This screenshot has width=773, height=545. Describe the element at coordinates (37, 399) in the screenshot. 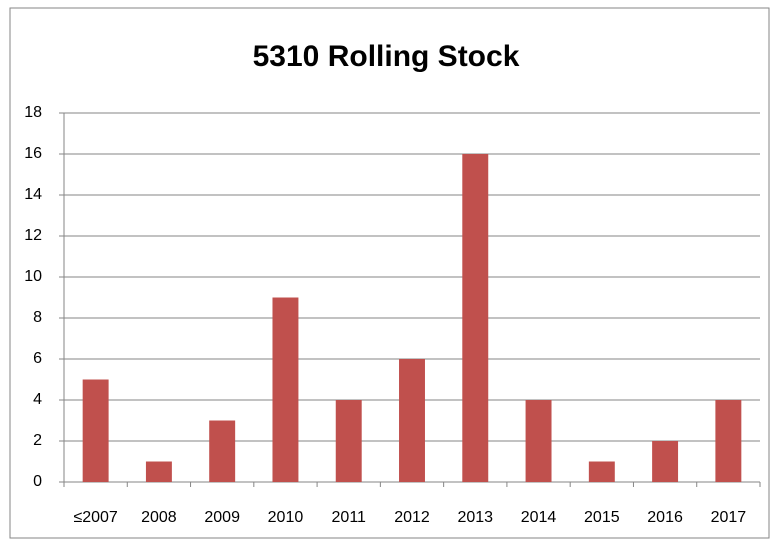

I see `y-tick-label: 4` at that location.